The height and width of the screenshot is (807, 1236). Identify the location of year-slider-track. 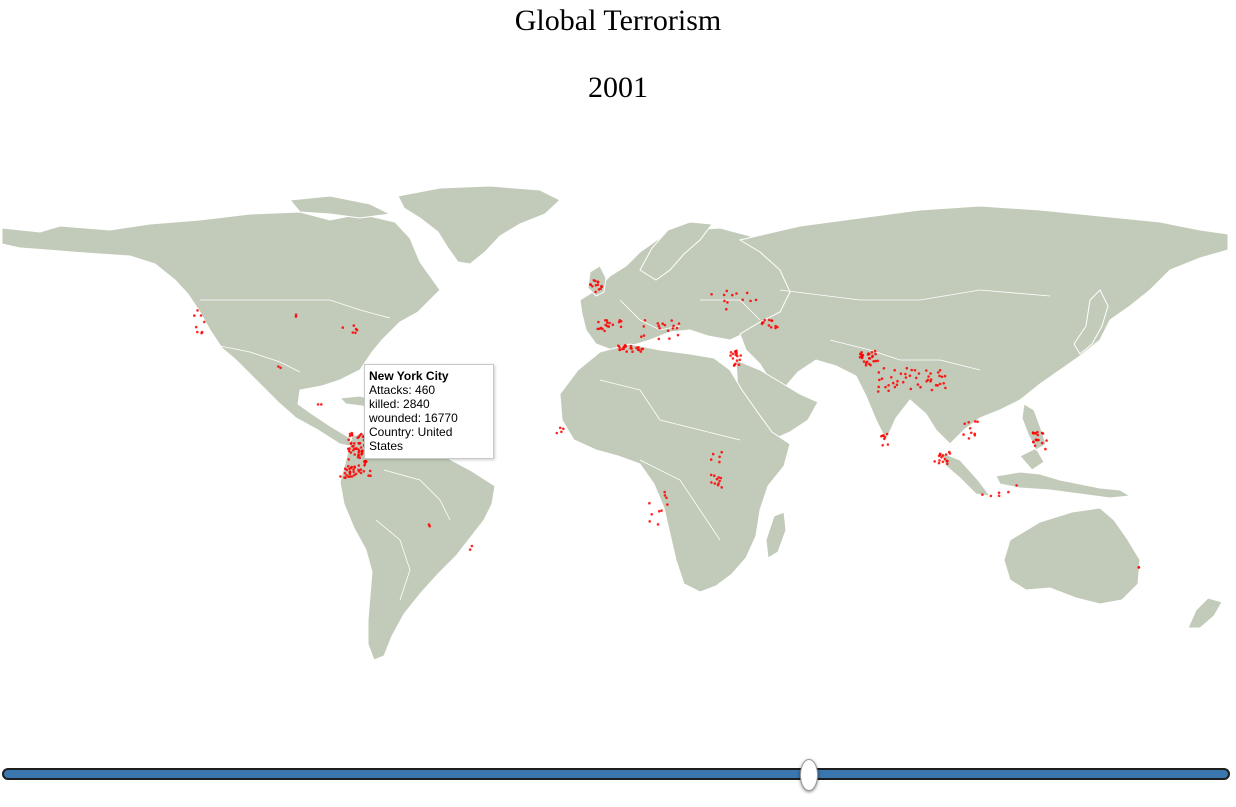
(616, 774).